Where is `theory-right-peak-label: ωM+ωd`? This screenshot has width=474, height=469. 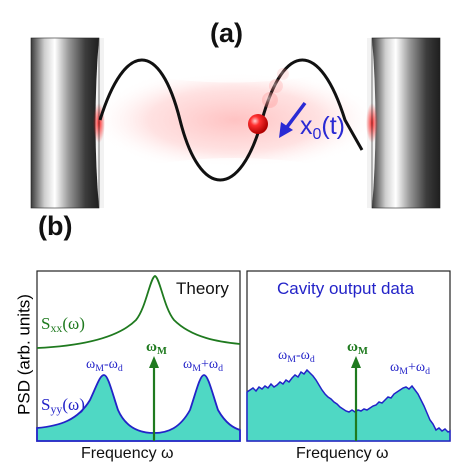 theory-right-peak-label: ωM+ωd is located at coordinates (203, 366).